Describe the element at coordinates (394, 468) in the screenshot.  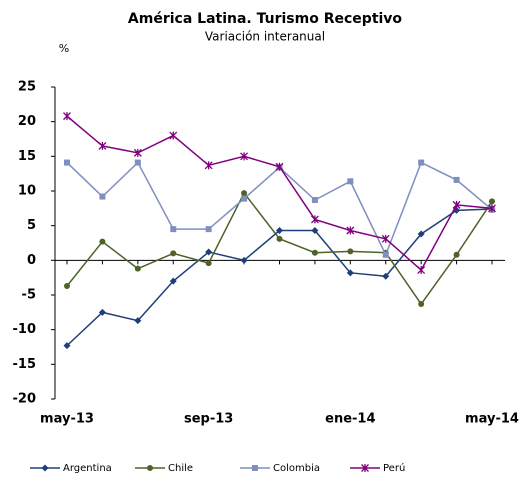
I see `legend-label: Perú` at that location.